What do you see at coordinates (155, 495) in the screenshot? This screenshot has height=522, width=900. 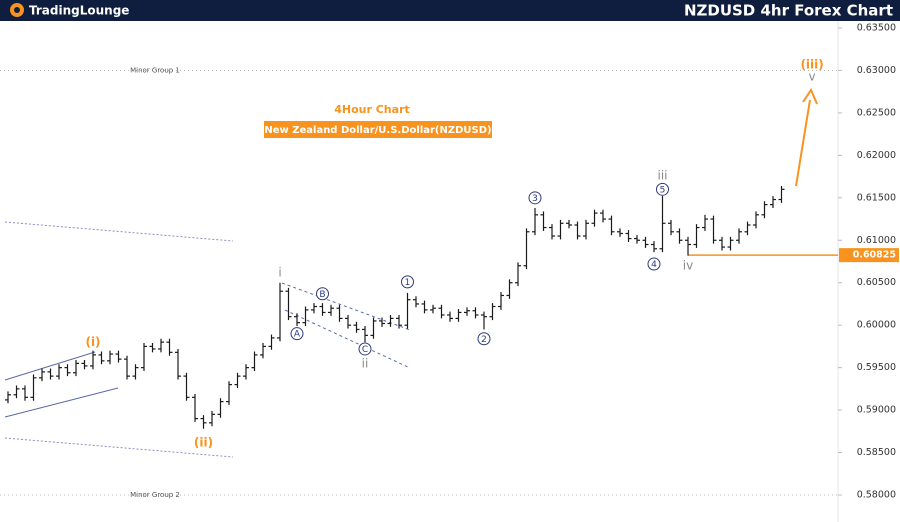 I see `level-label: Minor Group 2` at bounding box center [155, 495].